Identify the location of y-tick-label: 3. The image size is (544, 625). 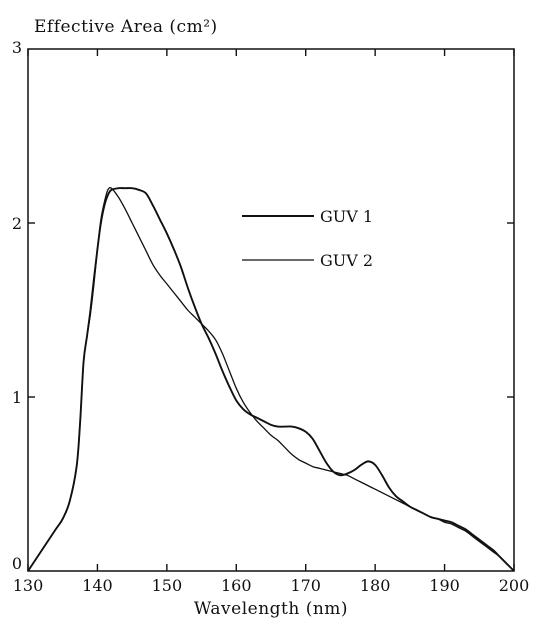
(17, 47).